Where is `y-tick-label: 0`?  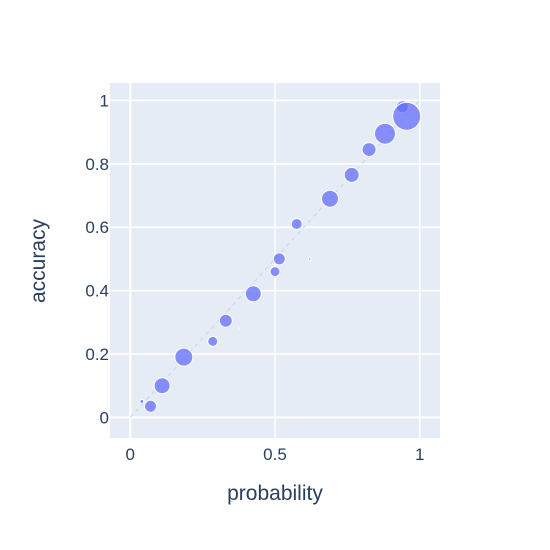 y-tick-label: 0 is located at coordinates (104, 417).